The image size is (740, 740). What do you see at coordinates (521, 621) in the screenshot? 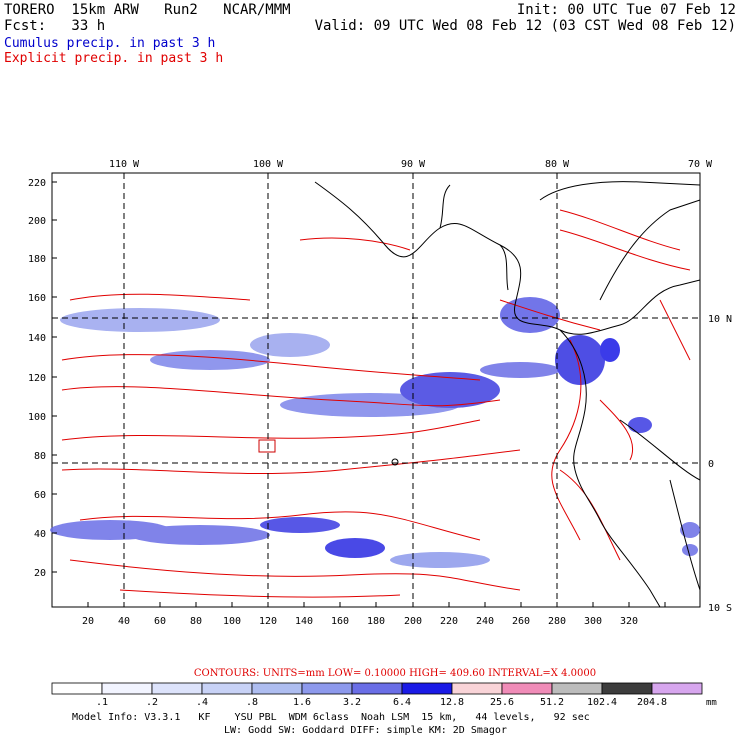
I see `x-label: 260` at bounding box center [521, 621].